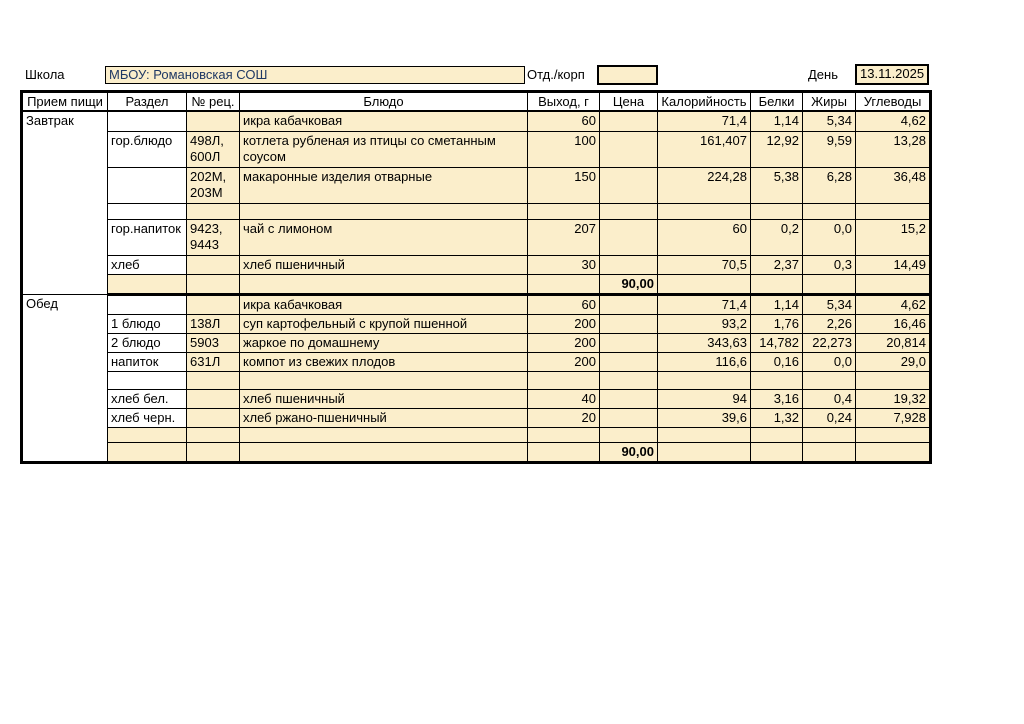 The height and width of the screenshot is (724, 1024). Describe the element at coordinates (704, 149) in the screenshot. I see `calories-cell: 161,407` at that location.